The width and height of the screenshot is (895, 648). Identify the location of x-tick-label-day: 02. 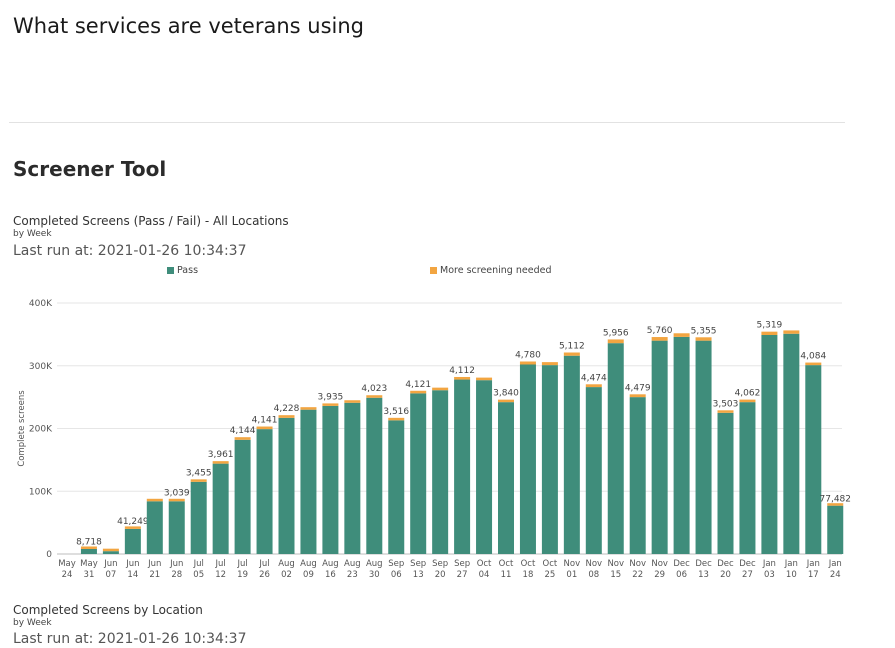
(286, 575).